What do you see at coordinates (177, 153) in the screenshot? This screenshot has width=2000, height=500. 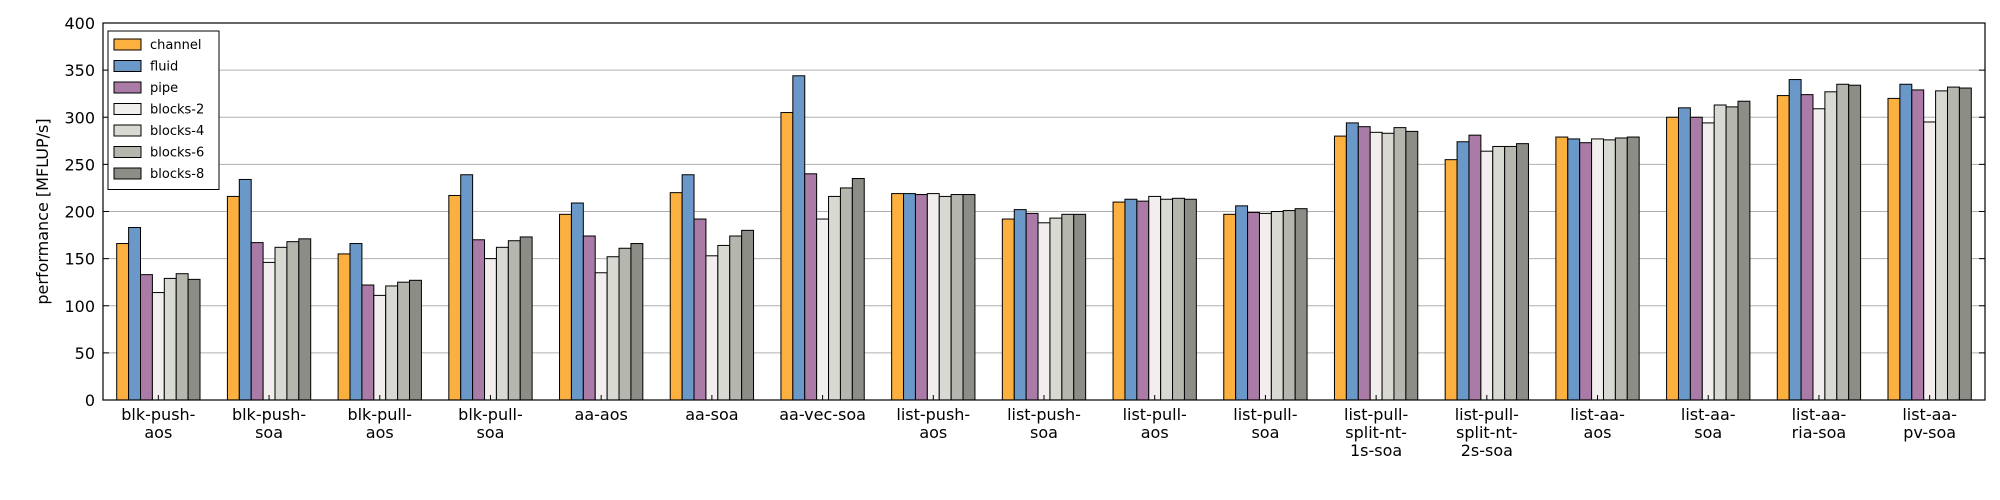 I see `legend-label-blocks-6: blocks-6` at bounding box center [177, 153].